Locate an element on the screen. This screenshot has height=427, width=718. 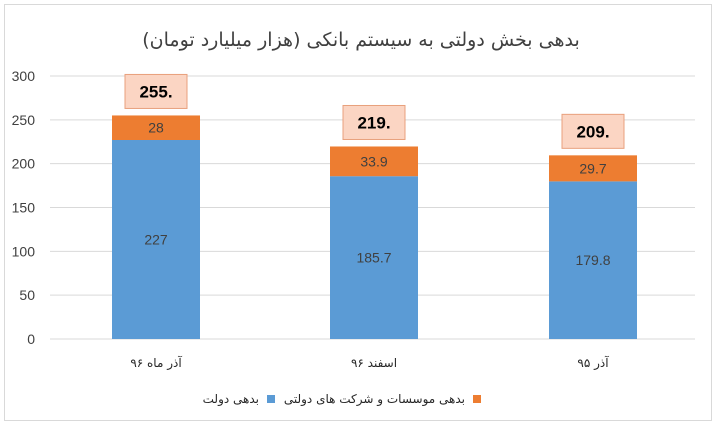
y-tick-label: 150 is located at coordinates (24, 208).